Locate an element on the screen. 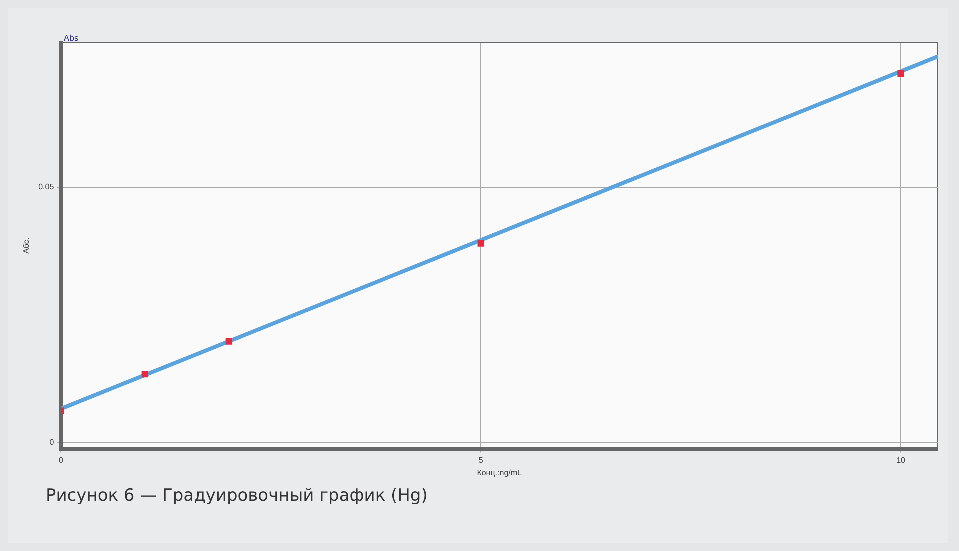 The height and width of the screenshot is (551, 959). x-tick-label: 0 is located at coordinates (61, 460).